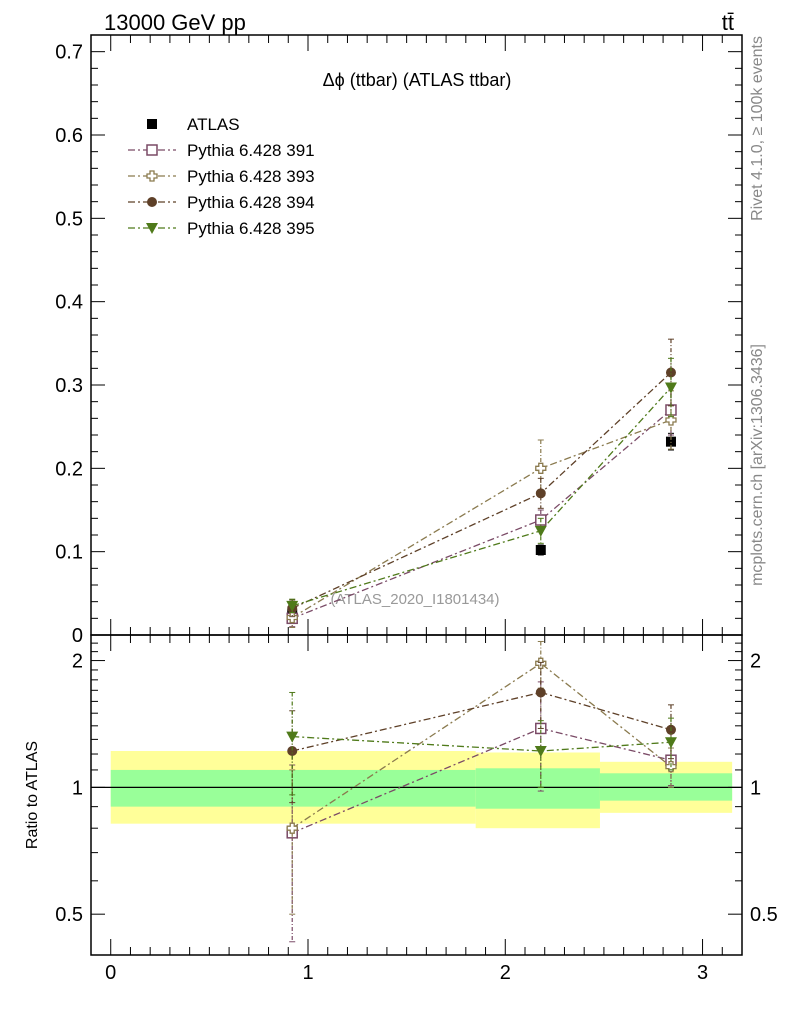  What do you see at coordinates (414, 599) in the screenshot?
I see `watermark-label: (ATLAS_2020_I1801434)` at bounding box center [414, 599].